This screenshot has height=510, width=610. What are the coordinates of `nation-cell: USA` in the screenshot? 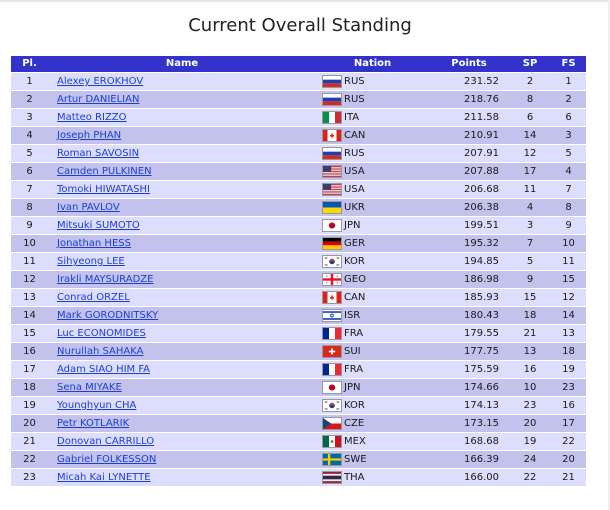 It's located at (387, 189).